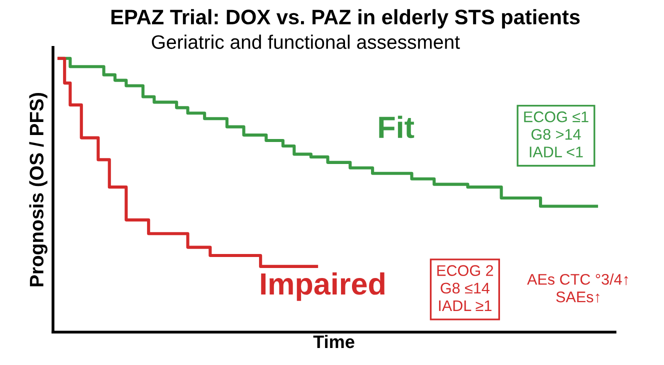 The width and height of the screenshot is (664, 365). What do you see at coordinates (333, 341) in the screenshot?
I see `x-axis-title: Time` at bounding box center [333, 341].